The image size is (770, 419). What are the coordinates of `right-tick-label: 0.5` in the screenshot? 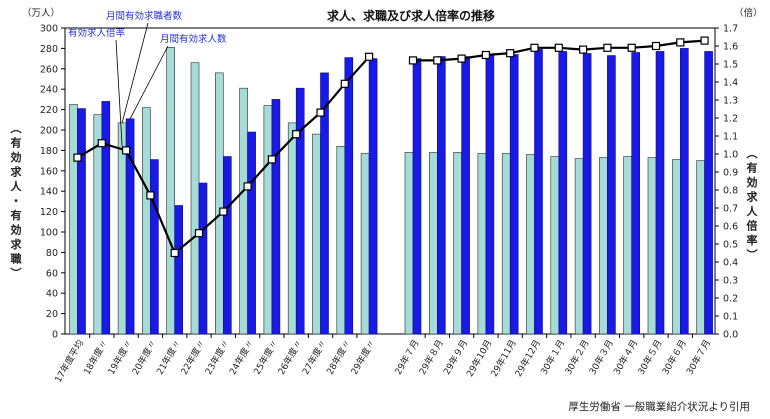 It's located at (730, 245).